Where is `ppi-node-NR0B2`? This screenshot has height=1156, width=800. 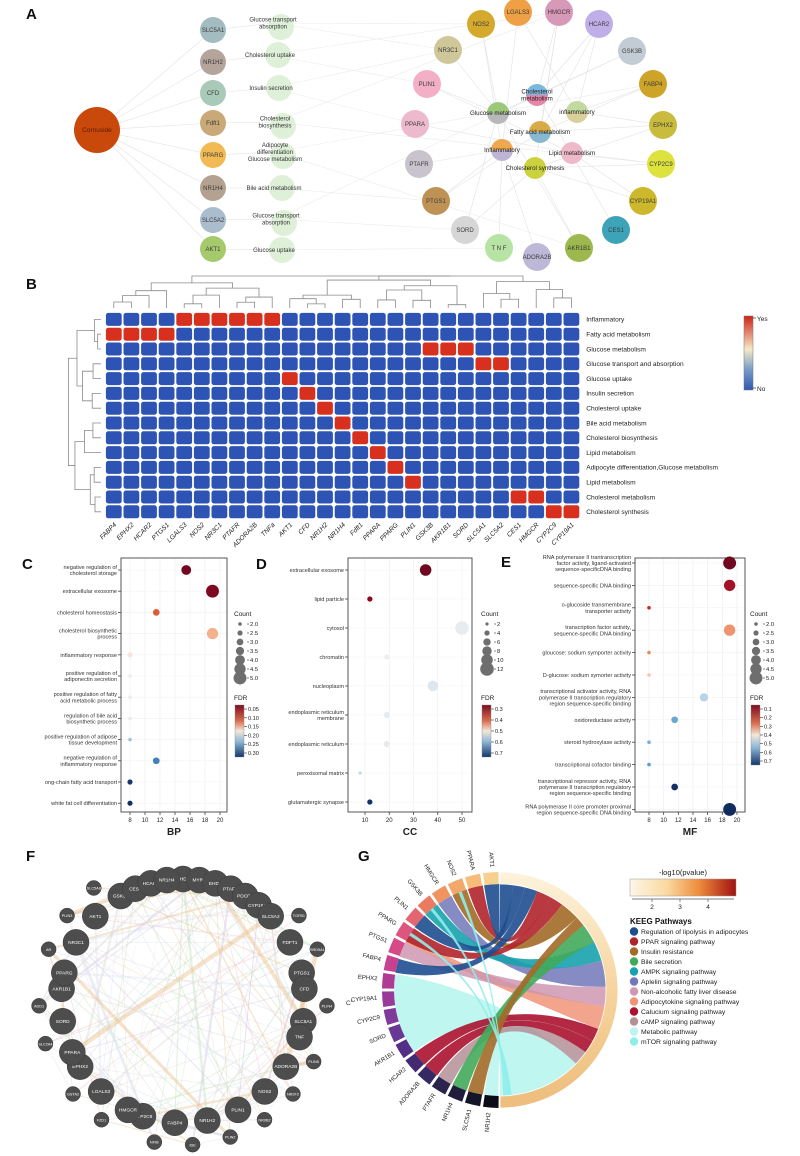 ppi-node-NR0B2 is located at coordinates (264, 1119).